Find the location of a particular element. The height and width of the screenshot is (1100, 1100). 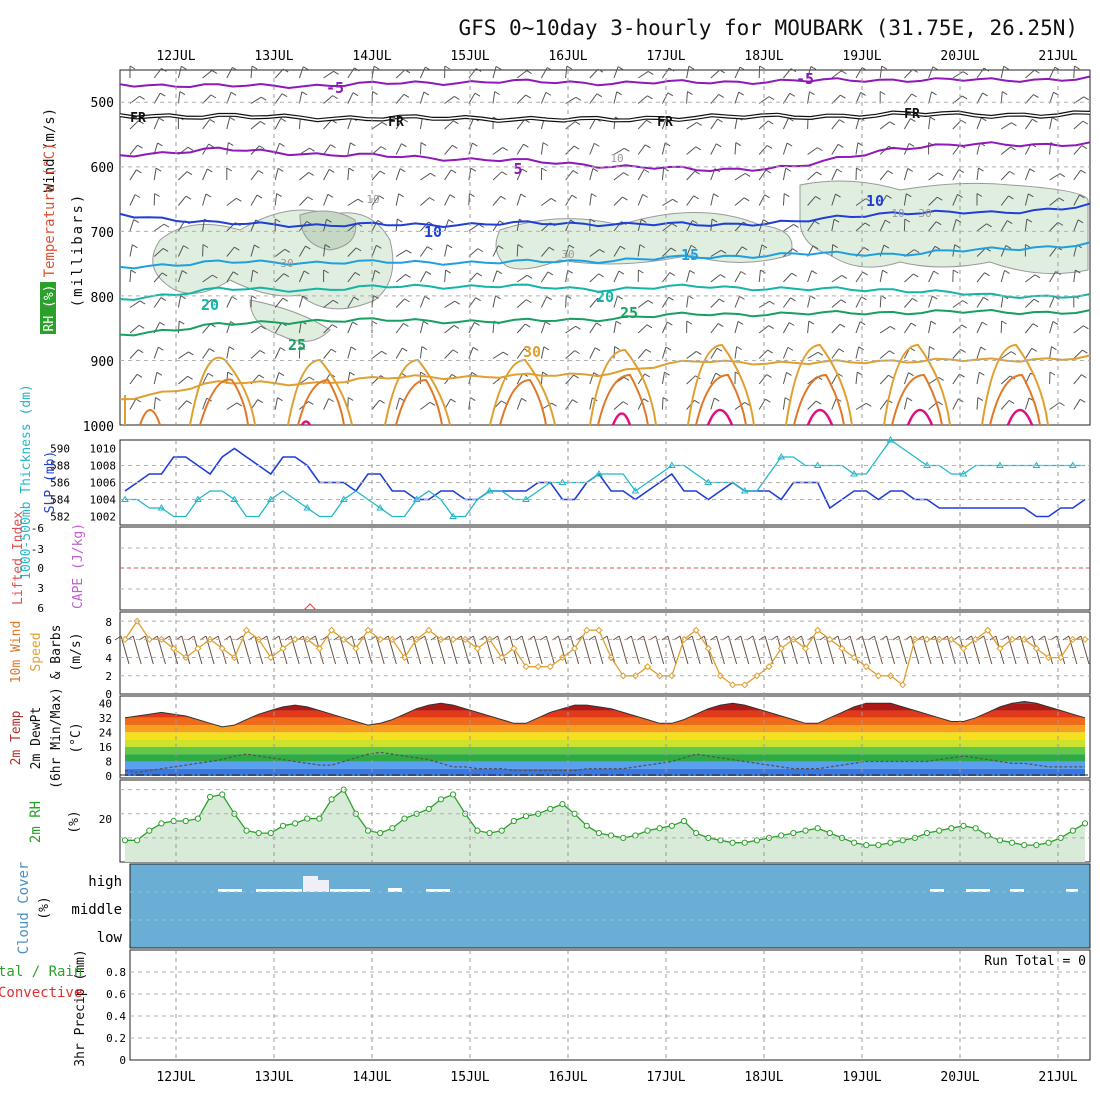

temperature-band is located at coordinates (605, 765).